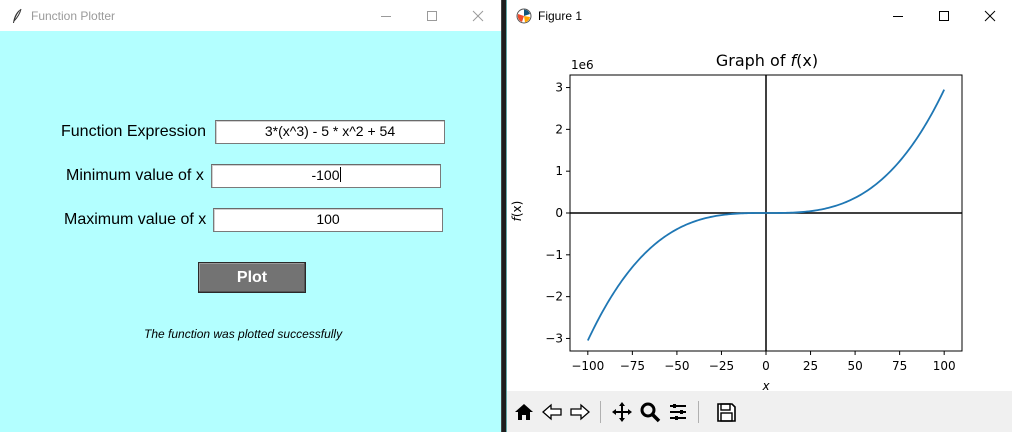  I want to click on y-offset-text: 1e6, so click(582, 65).